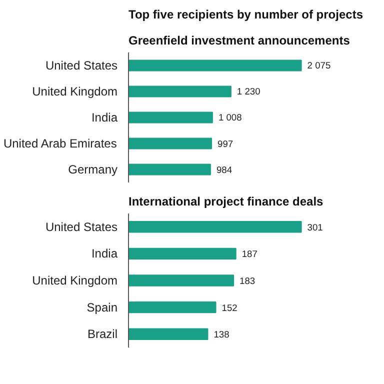 The width and height of the screenshot is (384, 384). Describe the element at coordinates (239, 41) in the screenshot. I see `chart-subtitle: Greenfield investment announcements` at that location.